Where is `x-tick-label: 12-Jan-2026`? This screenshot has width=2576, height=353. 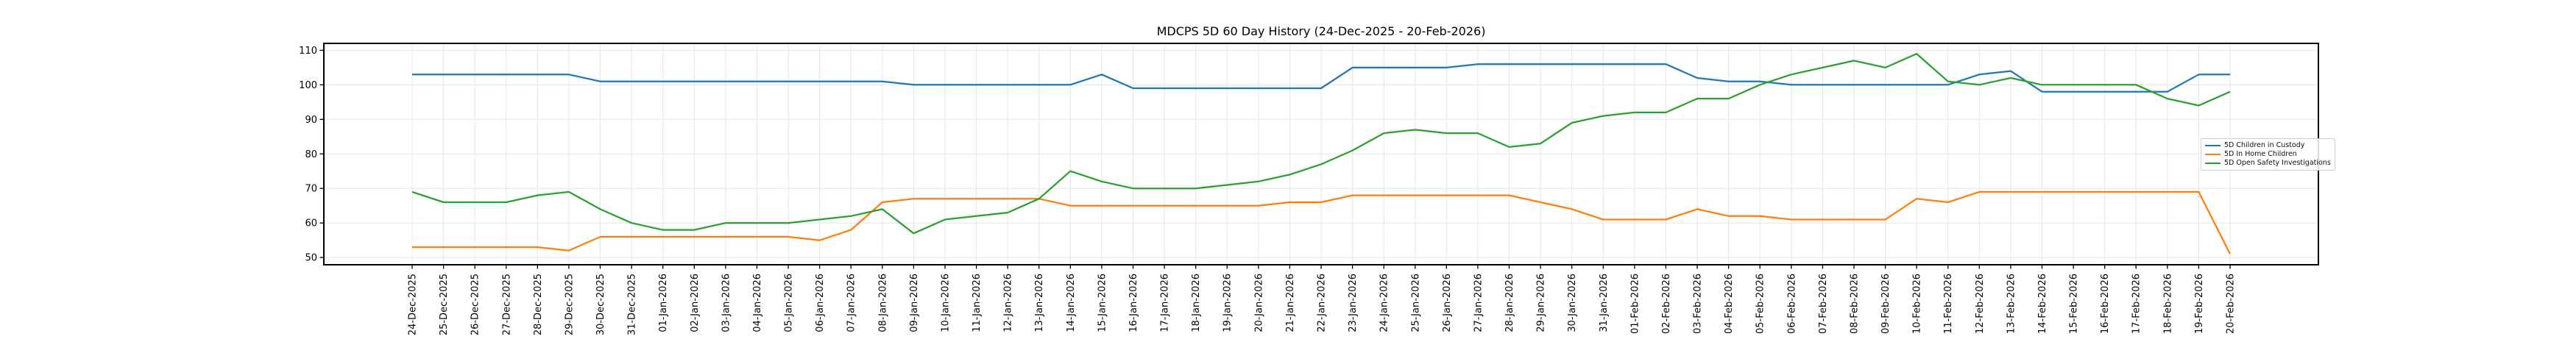
x-tick-label: 12-Jan-2026 is located at coordinates (1008, 303).